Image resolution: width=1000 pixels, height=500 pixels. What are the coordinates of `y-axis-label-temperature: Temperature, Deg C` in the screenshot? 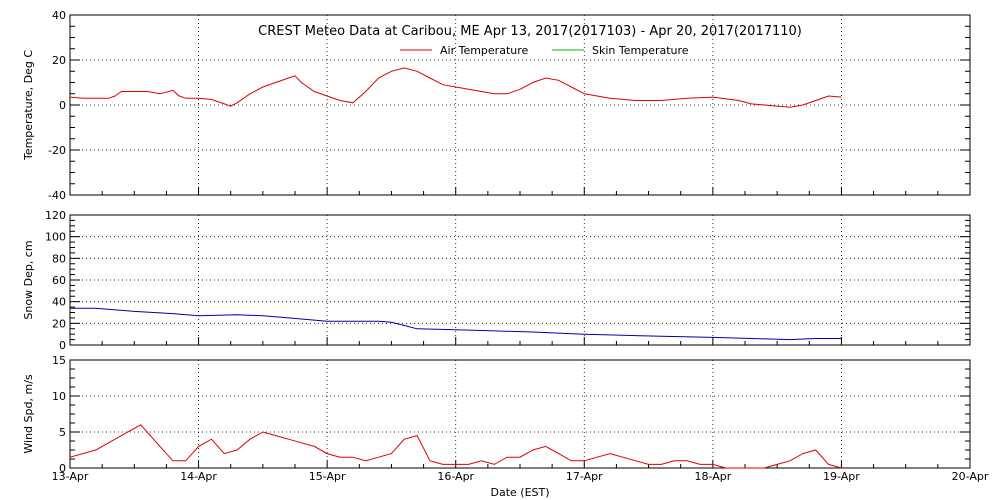 It's located at (28, 105).